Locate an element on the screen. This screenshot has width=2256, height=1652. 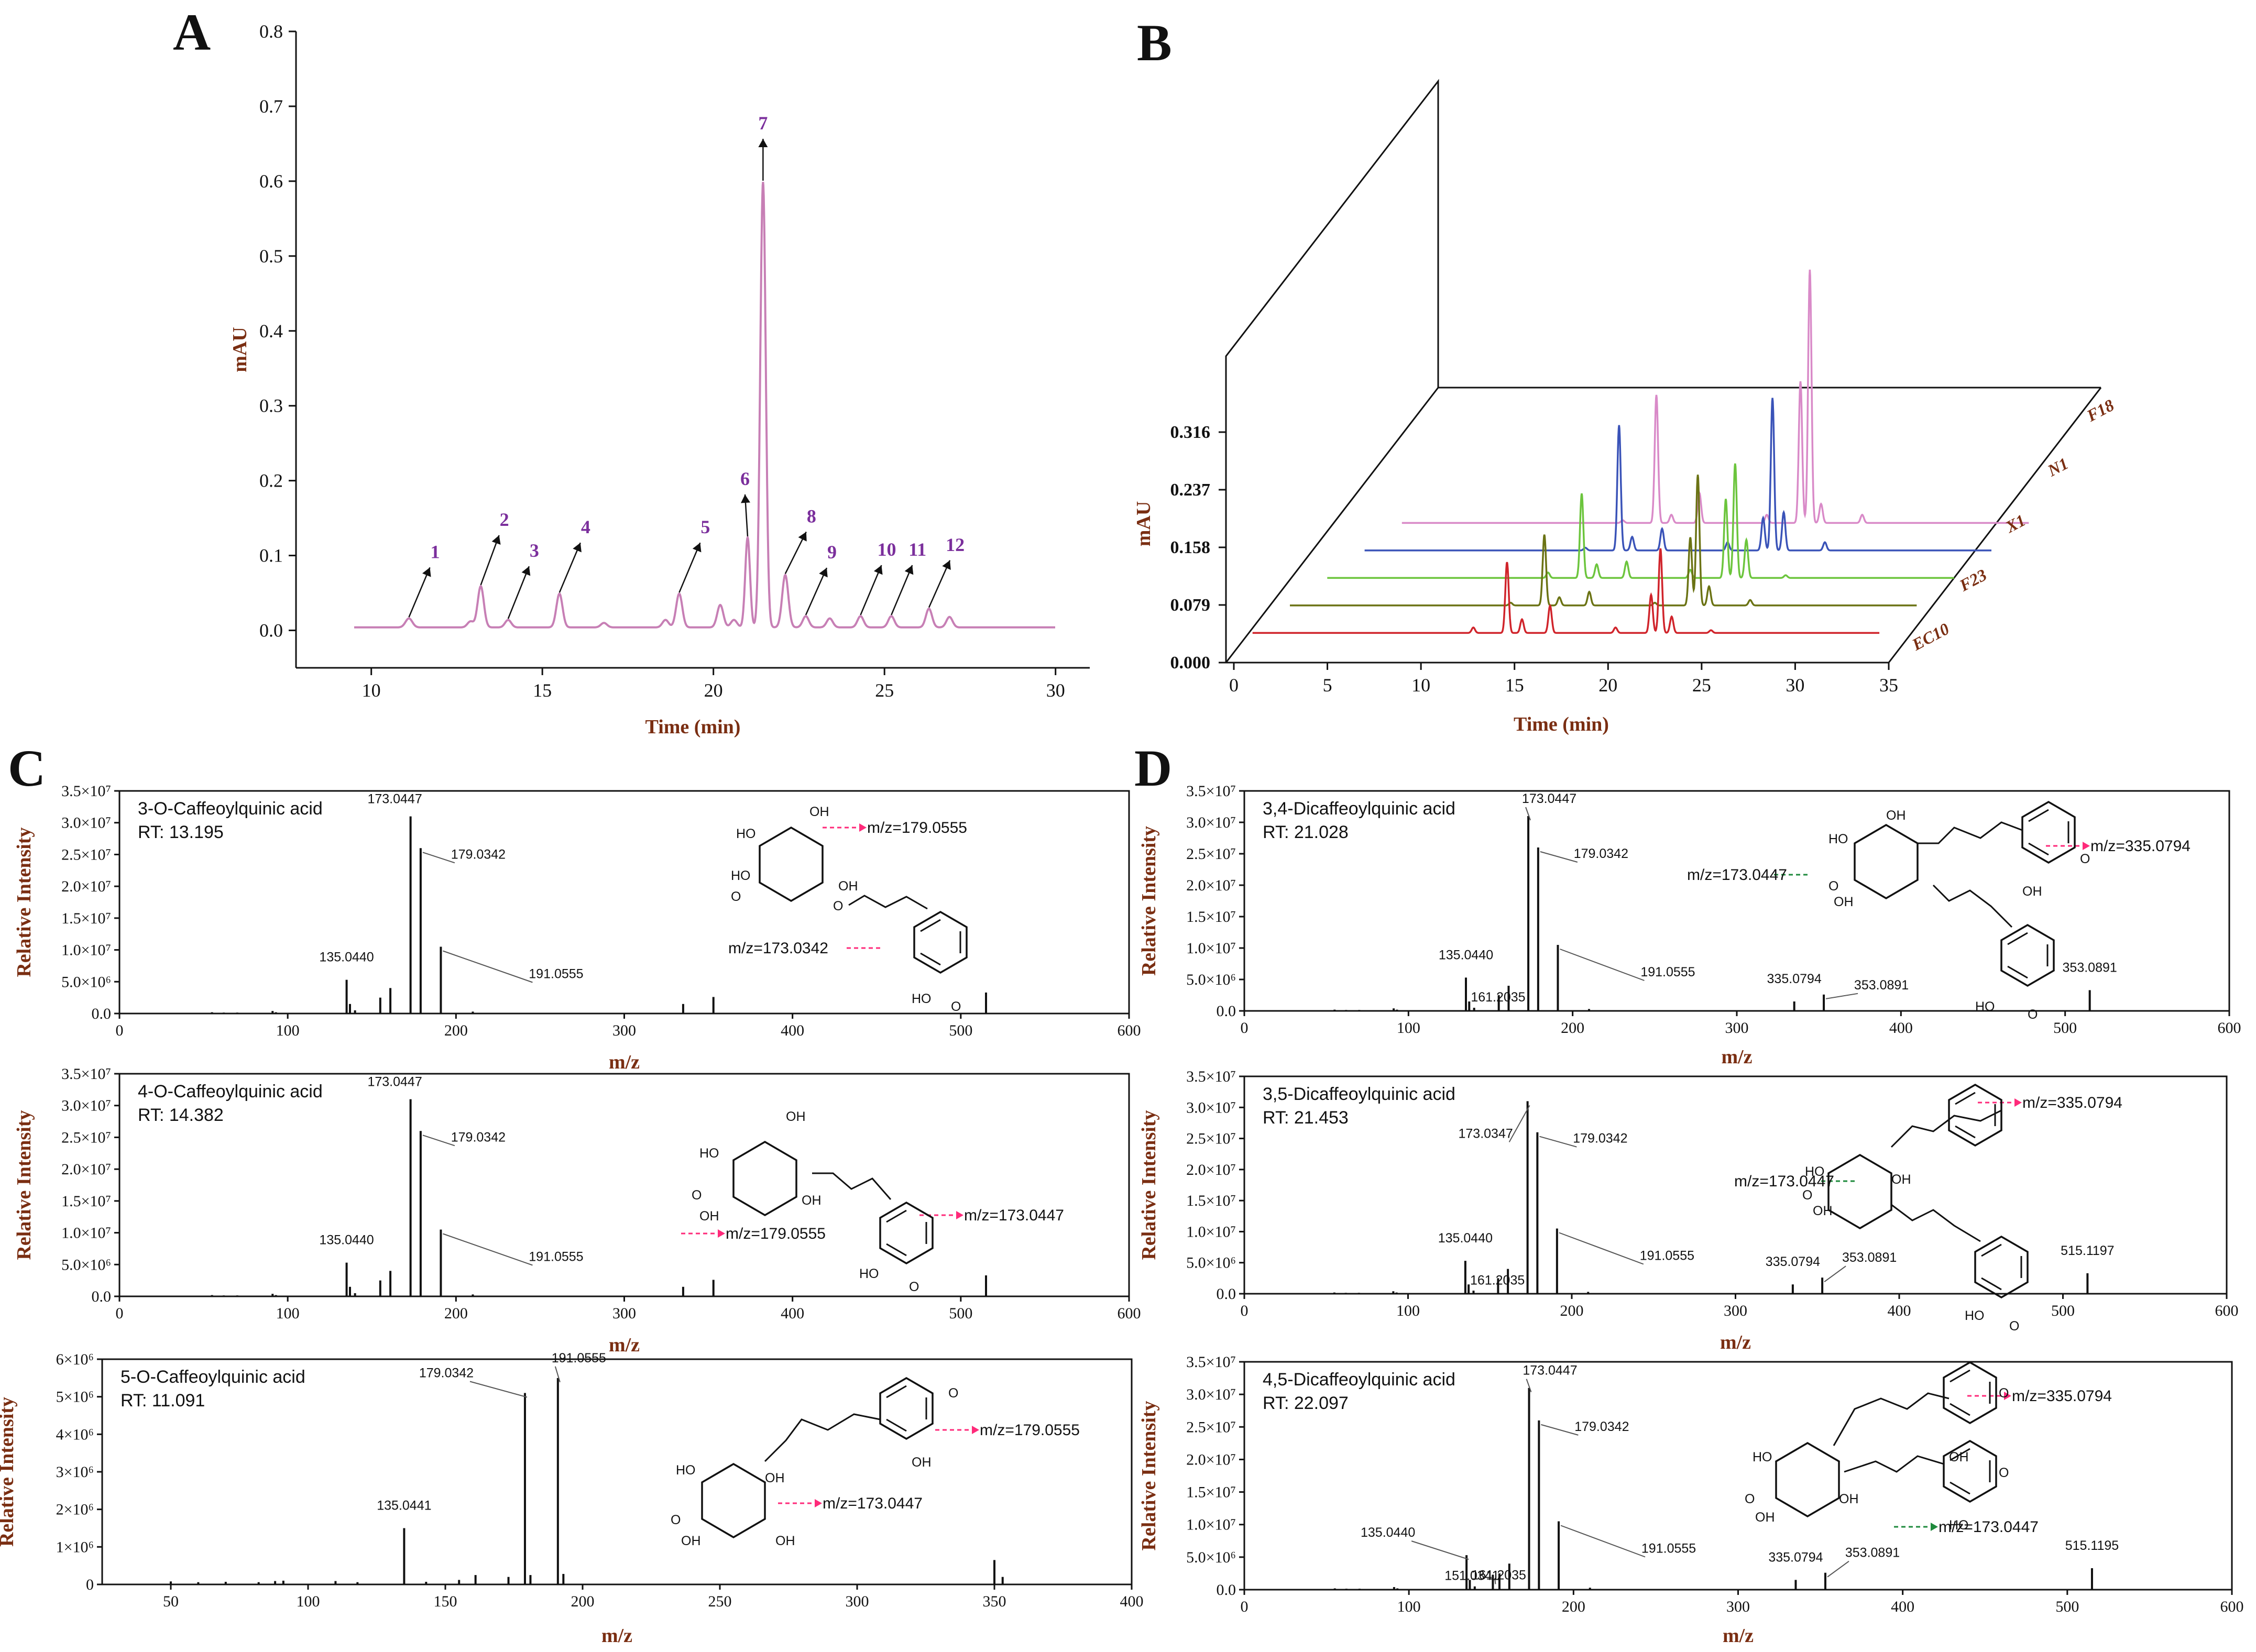
fragment-label: m/z=179.0555 is located at coordinates (917, 828).